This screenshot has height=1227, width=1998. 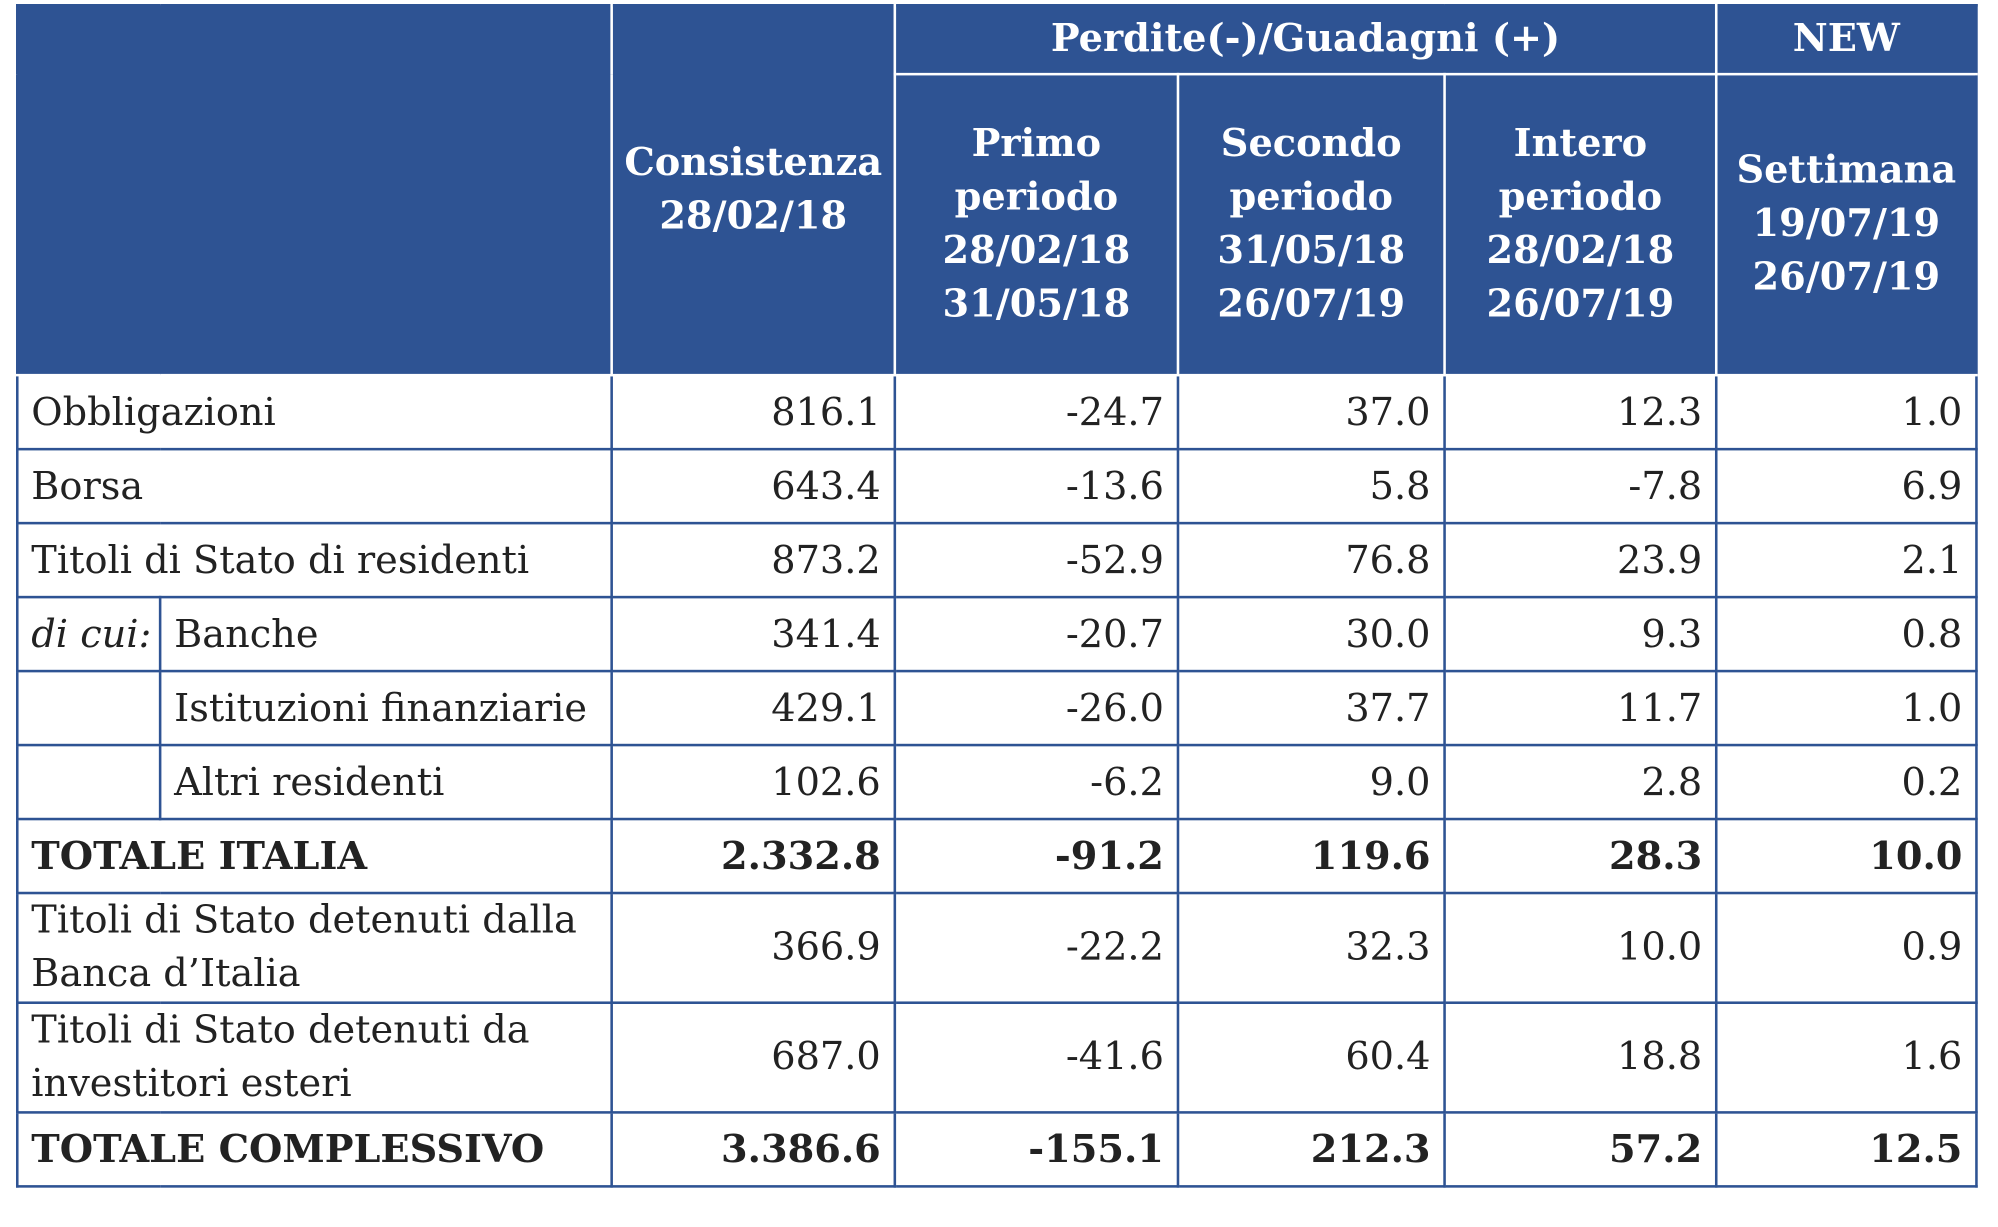 I want to click on header-settimana: Settimana 19/07/19 26/07/19, so click(x=1846, y=224).